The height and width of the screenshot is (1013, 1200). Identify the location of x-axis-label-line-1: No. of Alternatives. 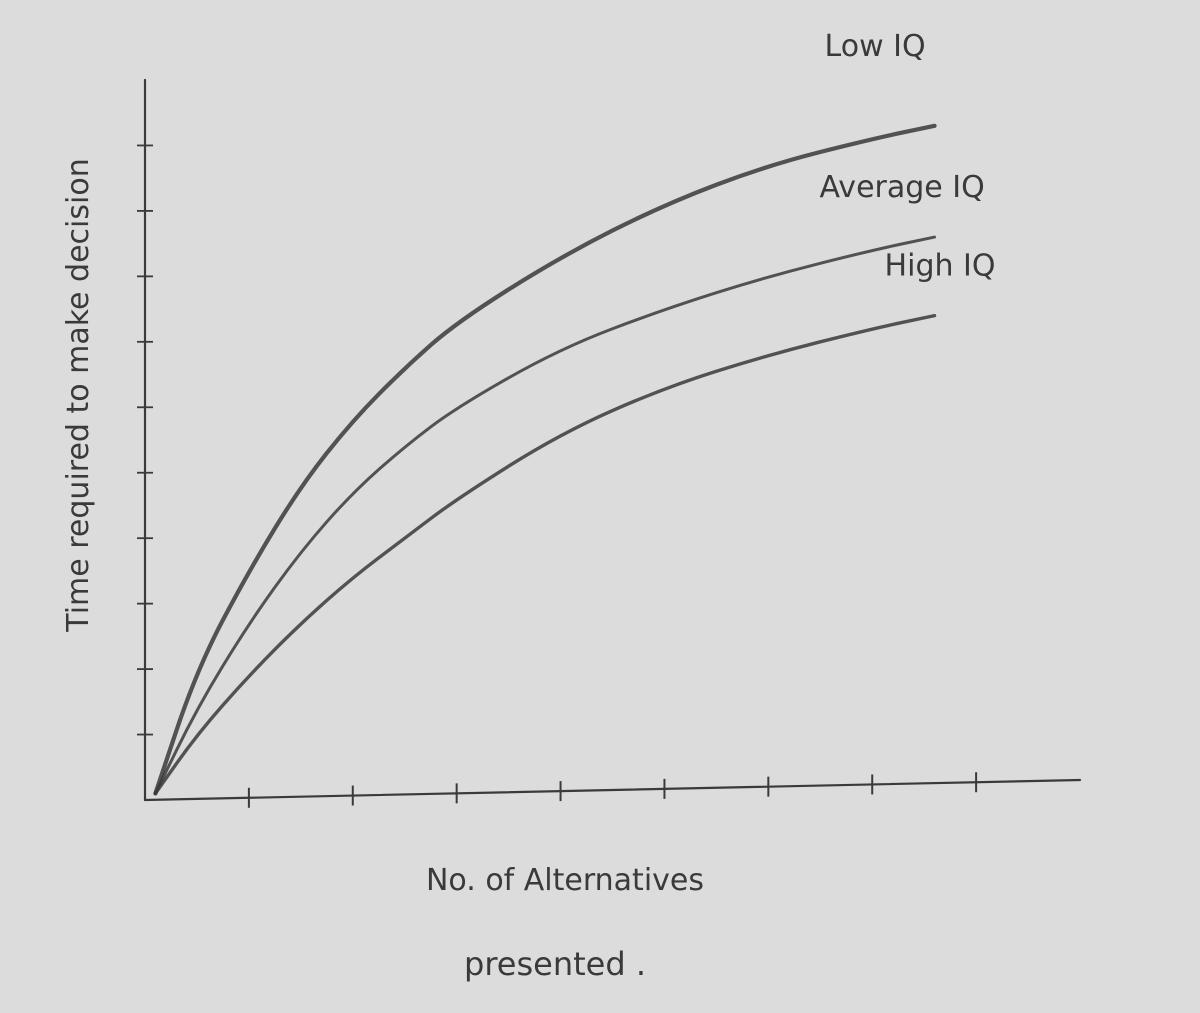
(565, 880).